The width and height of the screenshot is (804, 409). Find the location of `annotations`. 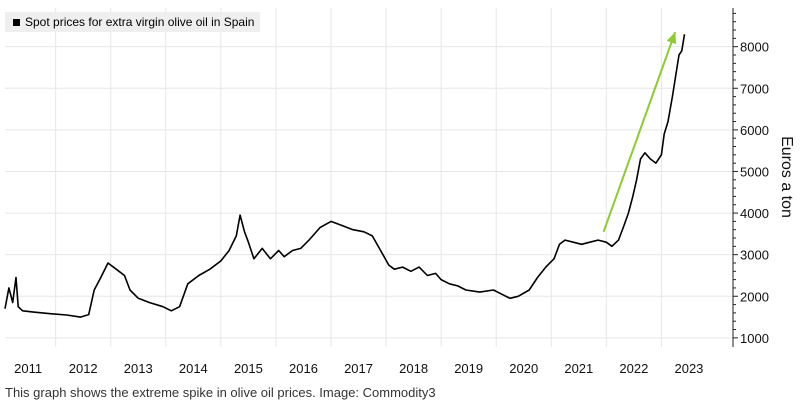

annotations is located at coordinates (639, 132).